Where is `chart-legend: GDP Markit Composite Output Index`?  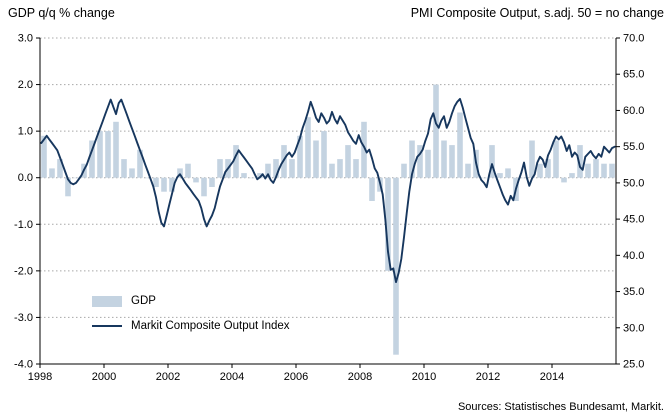
chart-legend: GDP Markit Composite Output Index is located at coordinates (191, 317).